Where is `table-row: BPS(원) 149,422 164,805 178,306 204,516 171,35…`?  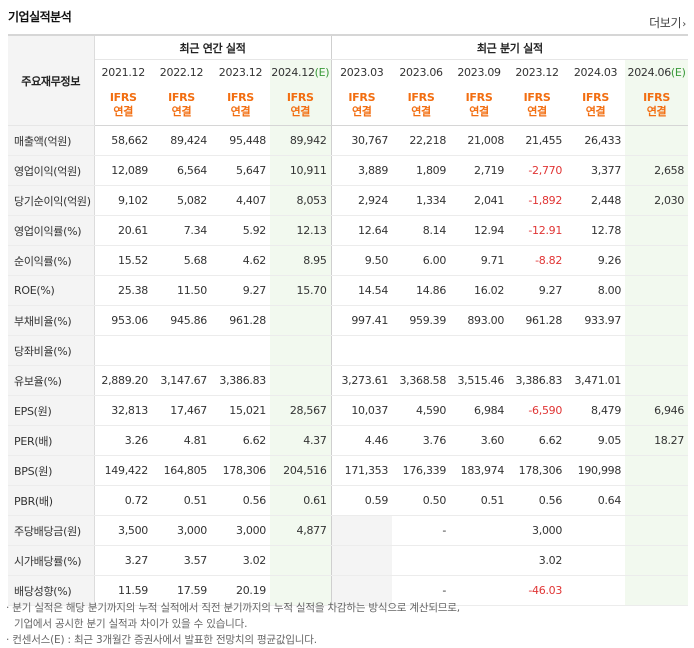
table-row: BPS(원) 149,422 164,805 178,306 204,516 171,35… is located at coordinates (348, 470).